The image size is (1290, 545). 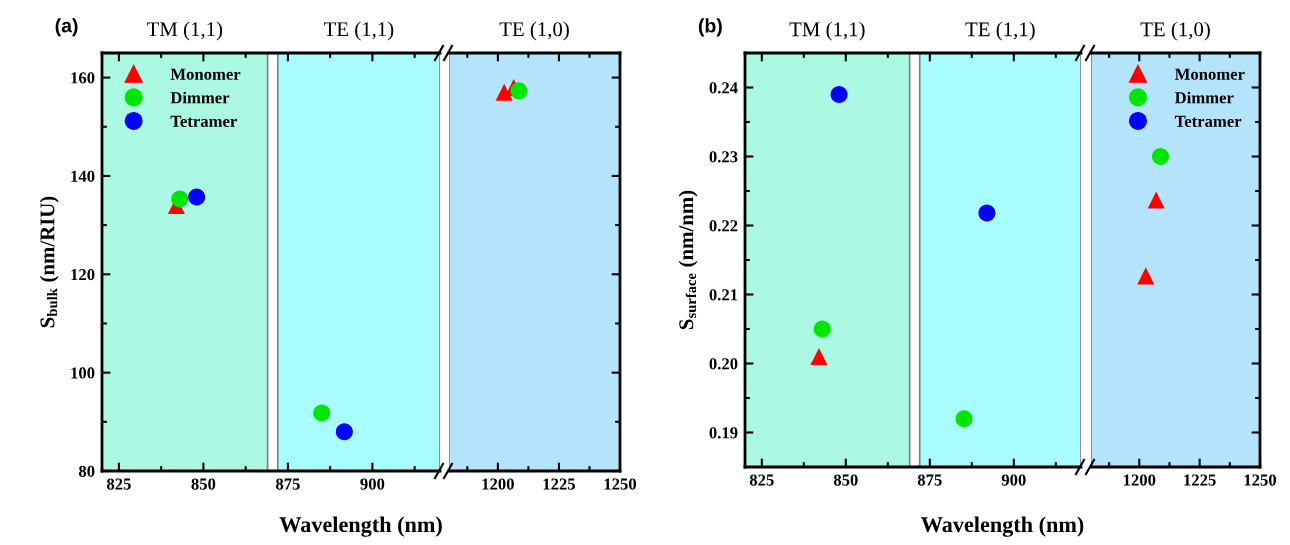 What do you see at coordinates (49, 262) in the screenshot?
I see `y-axis-title: S$_{bulk}$ (nm/RIU)` at bounding box center [49, 262].